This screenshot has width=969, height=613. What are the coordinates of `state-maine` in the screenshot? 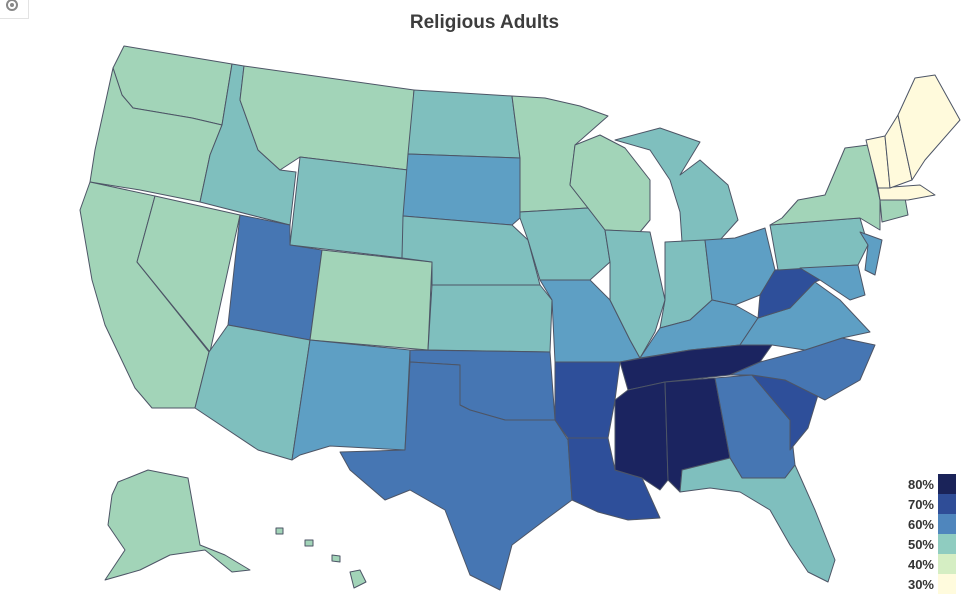 It's located at (929, 127).